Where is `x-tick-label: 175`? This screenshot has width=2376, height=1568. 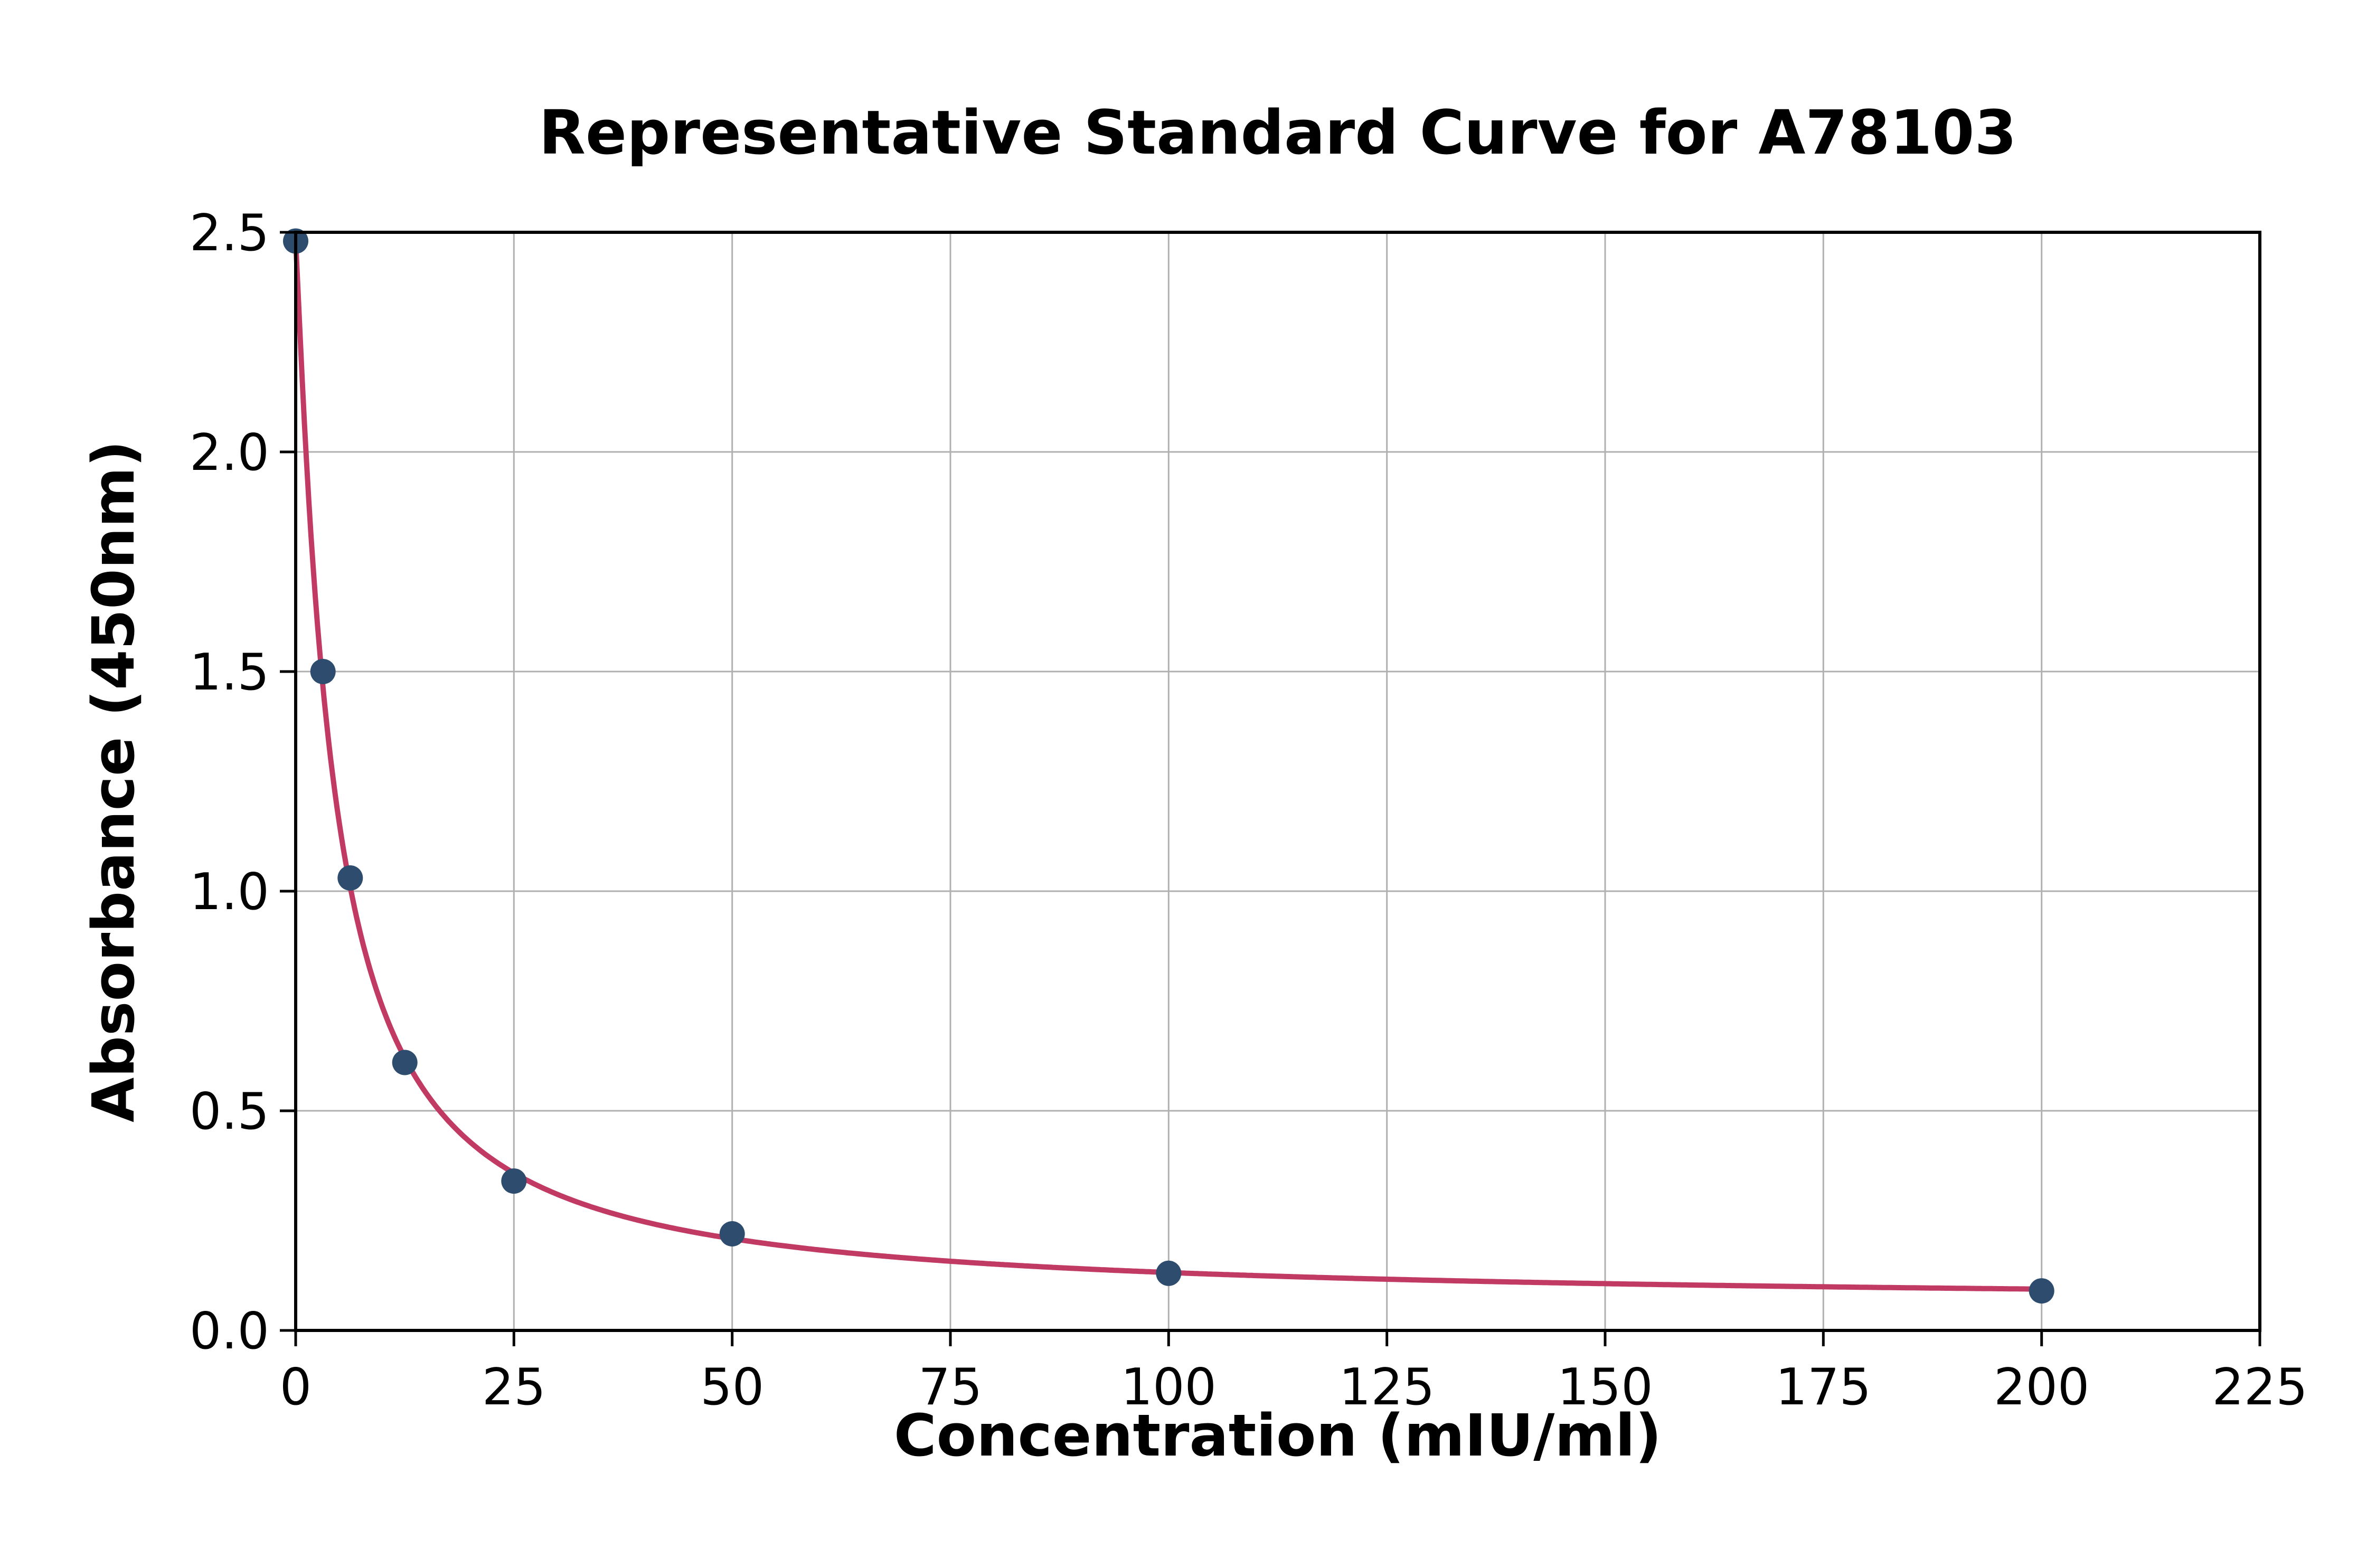 x-tick-label: 175 is located at coordinates (1824, 1387).